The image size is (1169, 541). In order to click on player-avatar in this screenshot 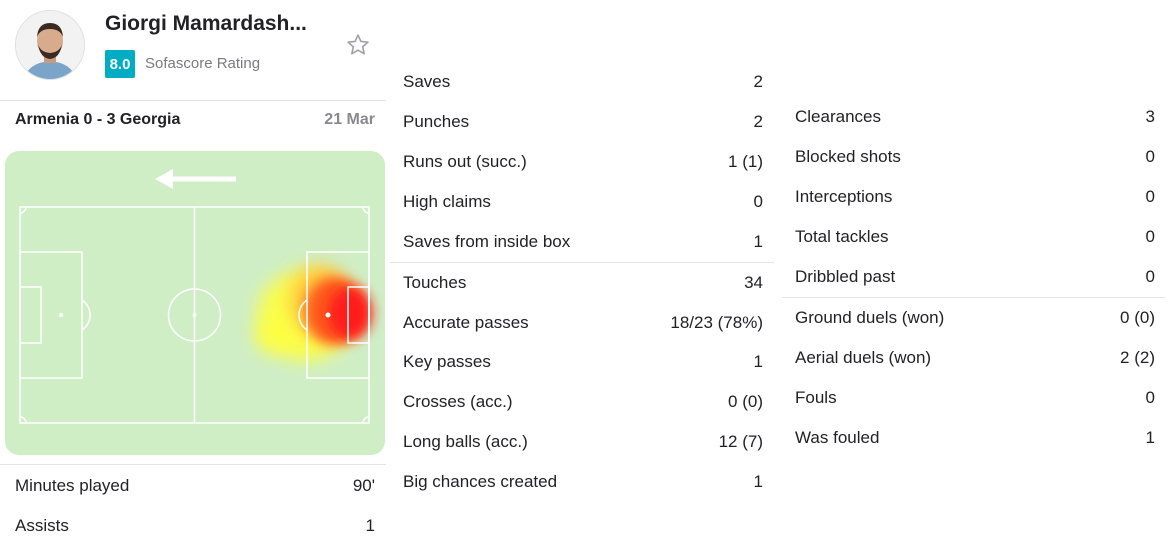, I will do `click(50, 45)`.